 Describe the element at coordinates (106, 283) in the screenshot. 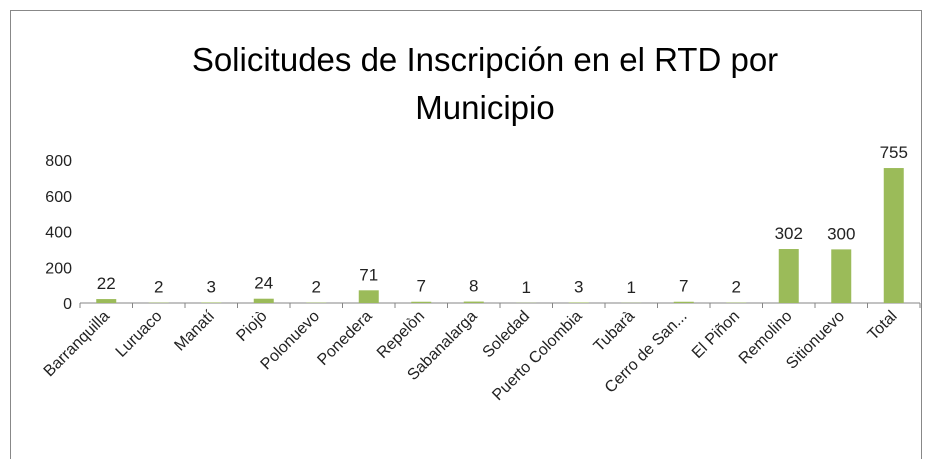

I see `value-label: 22` at that location.